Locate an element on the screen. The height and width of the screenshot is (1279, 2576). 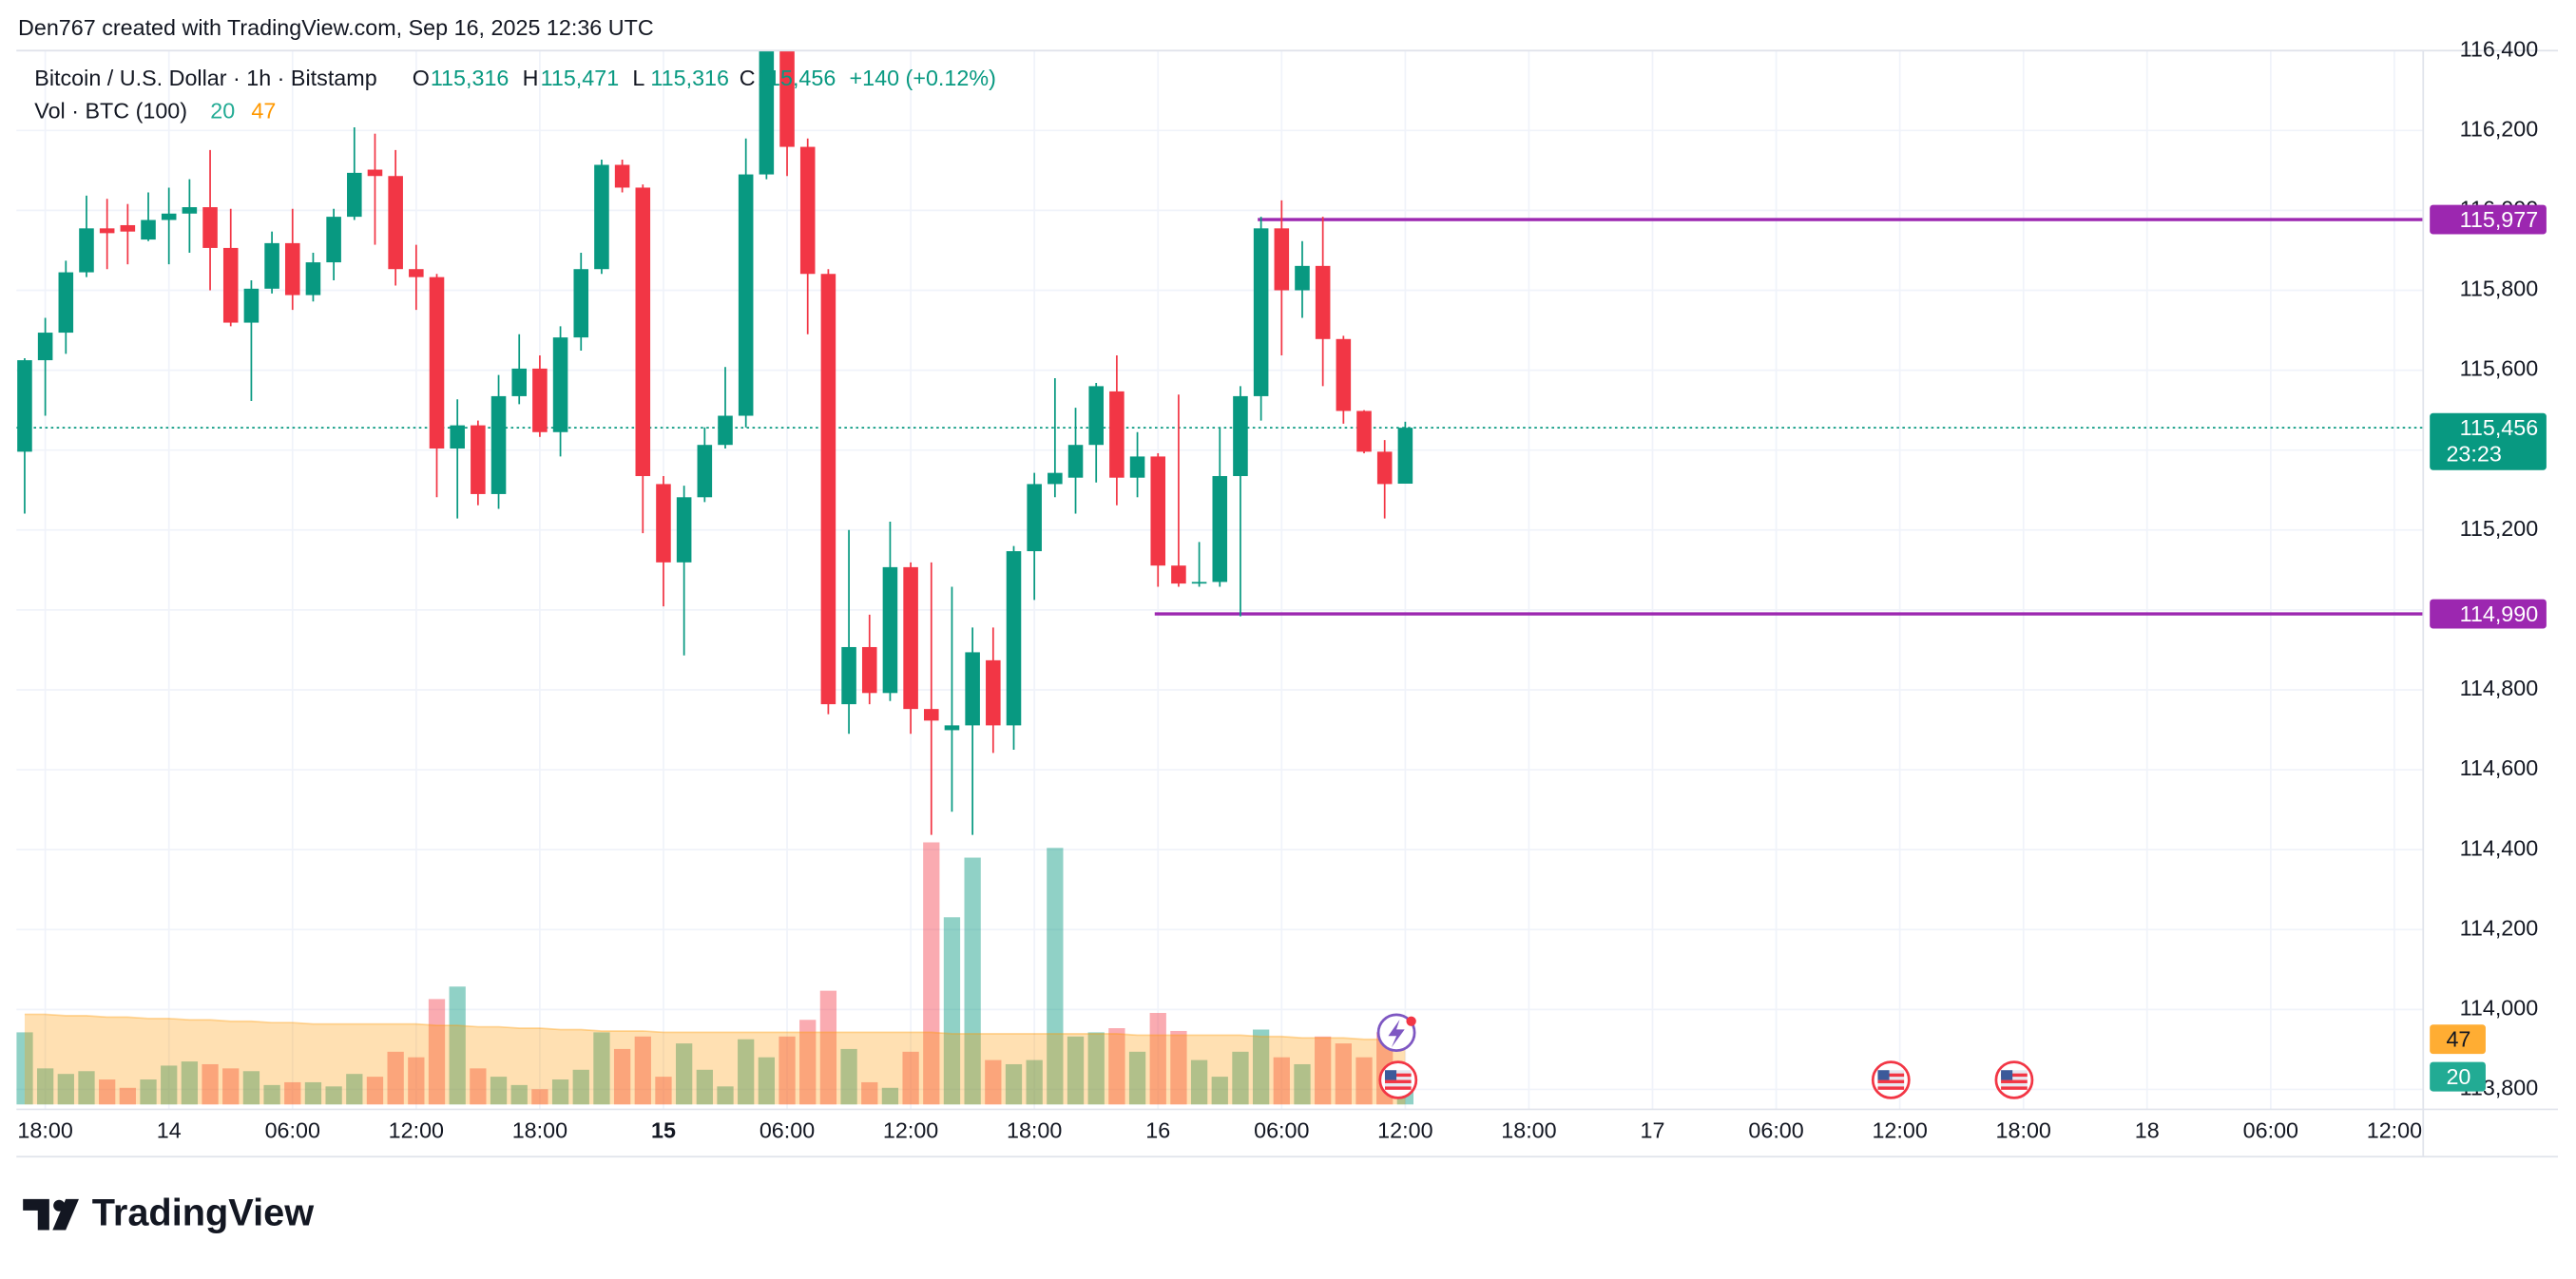
y-tick-label: 115,600 is located at coordinates (2500, 368).